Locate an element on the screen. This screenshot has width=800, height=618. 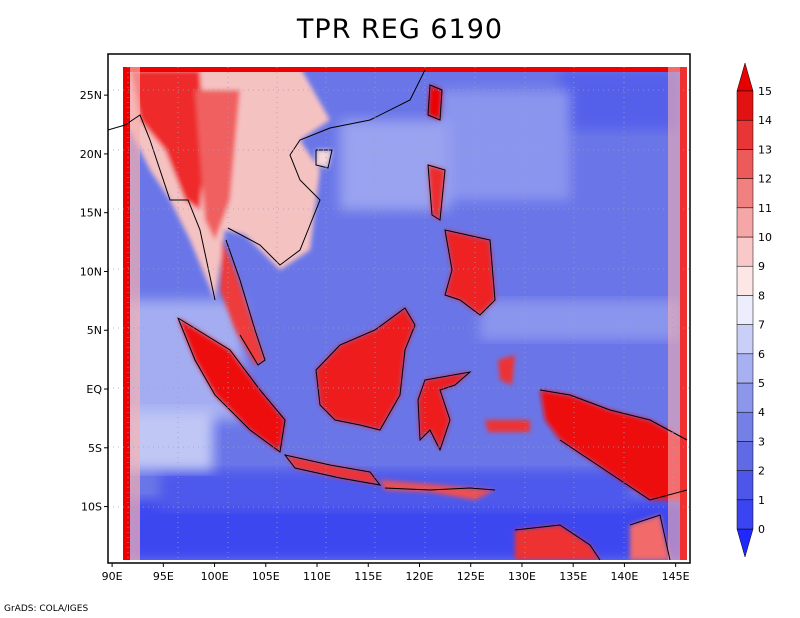
x-tick-label: 135E is located at coordinates (573, 576).